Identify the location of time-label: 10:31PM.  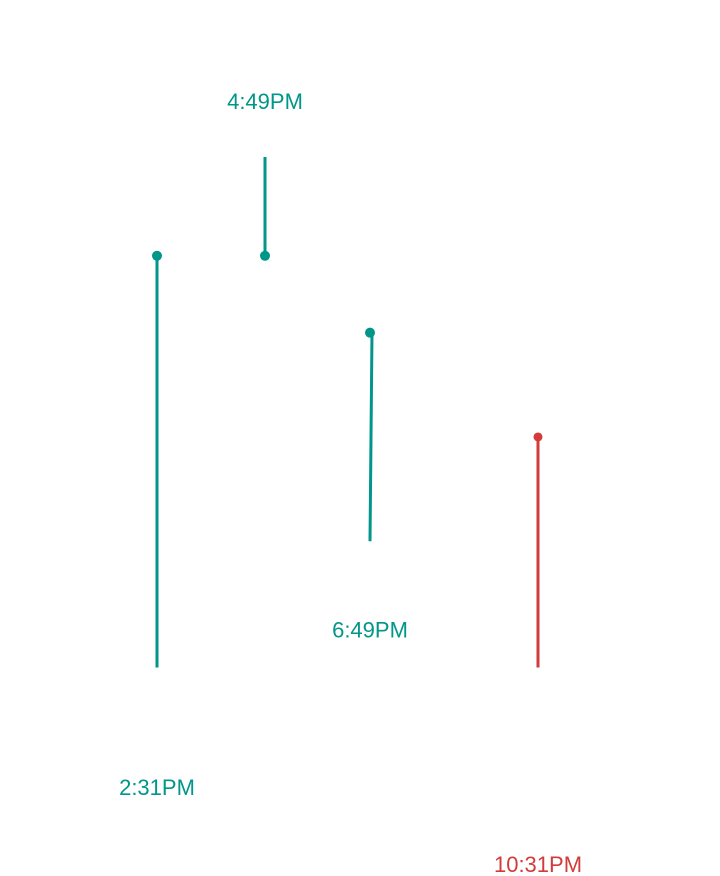
(538, 864).